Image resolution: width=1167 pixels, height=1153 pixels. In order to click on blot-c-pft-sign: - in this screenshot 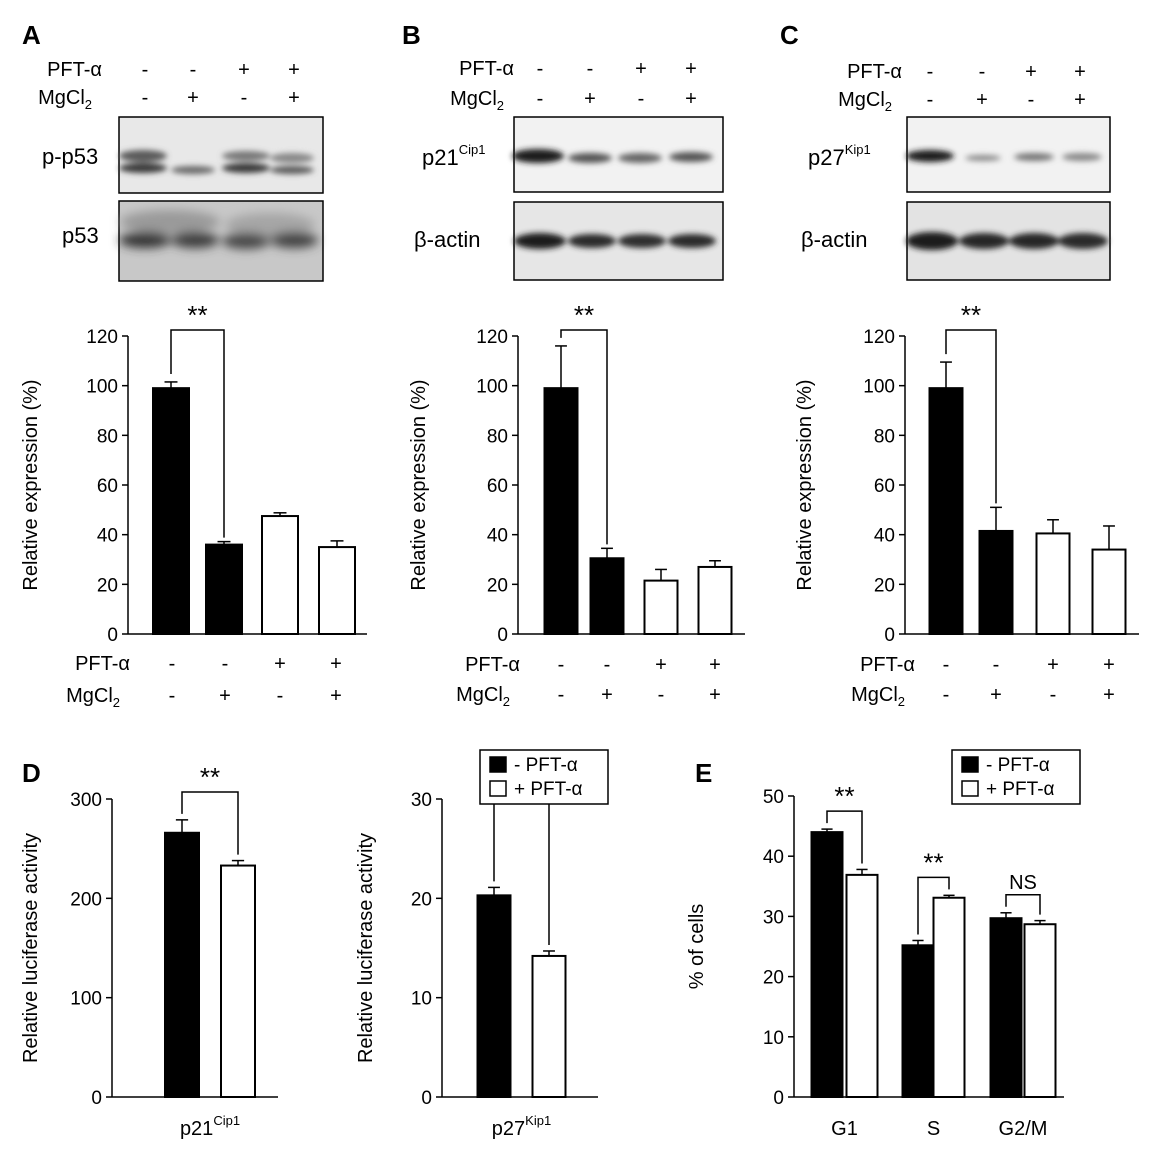, I will do `click(982, 72)`.